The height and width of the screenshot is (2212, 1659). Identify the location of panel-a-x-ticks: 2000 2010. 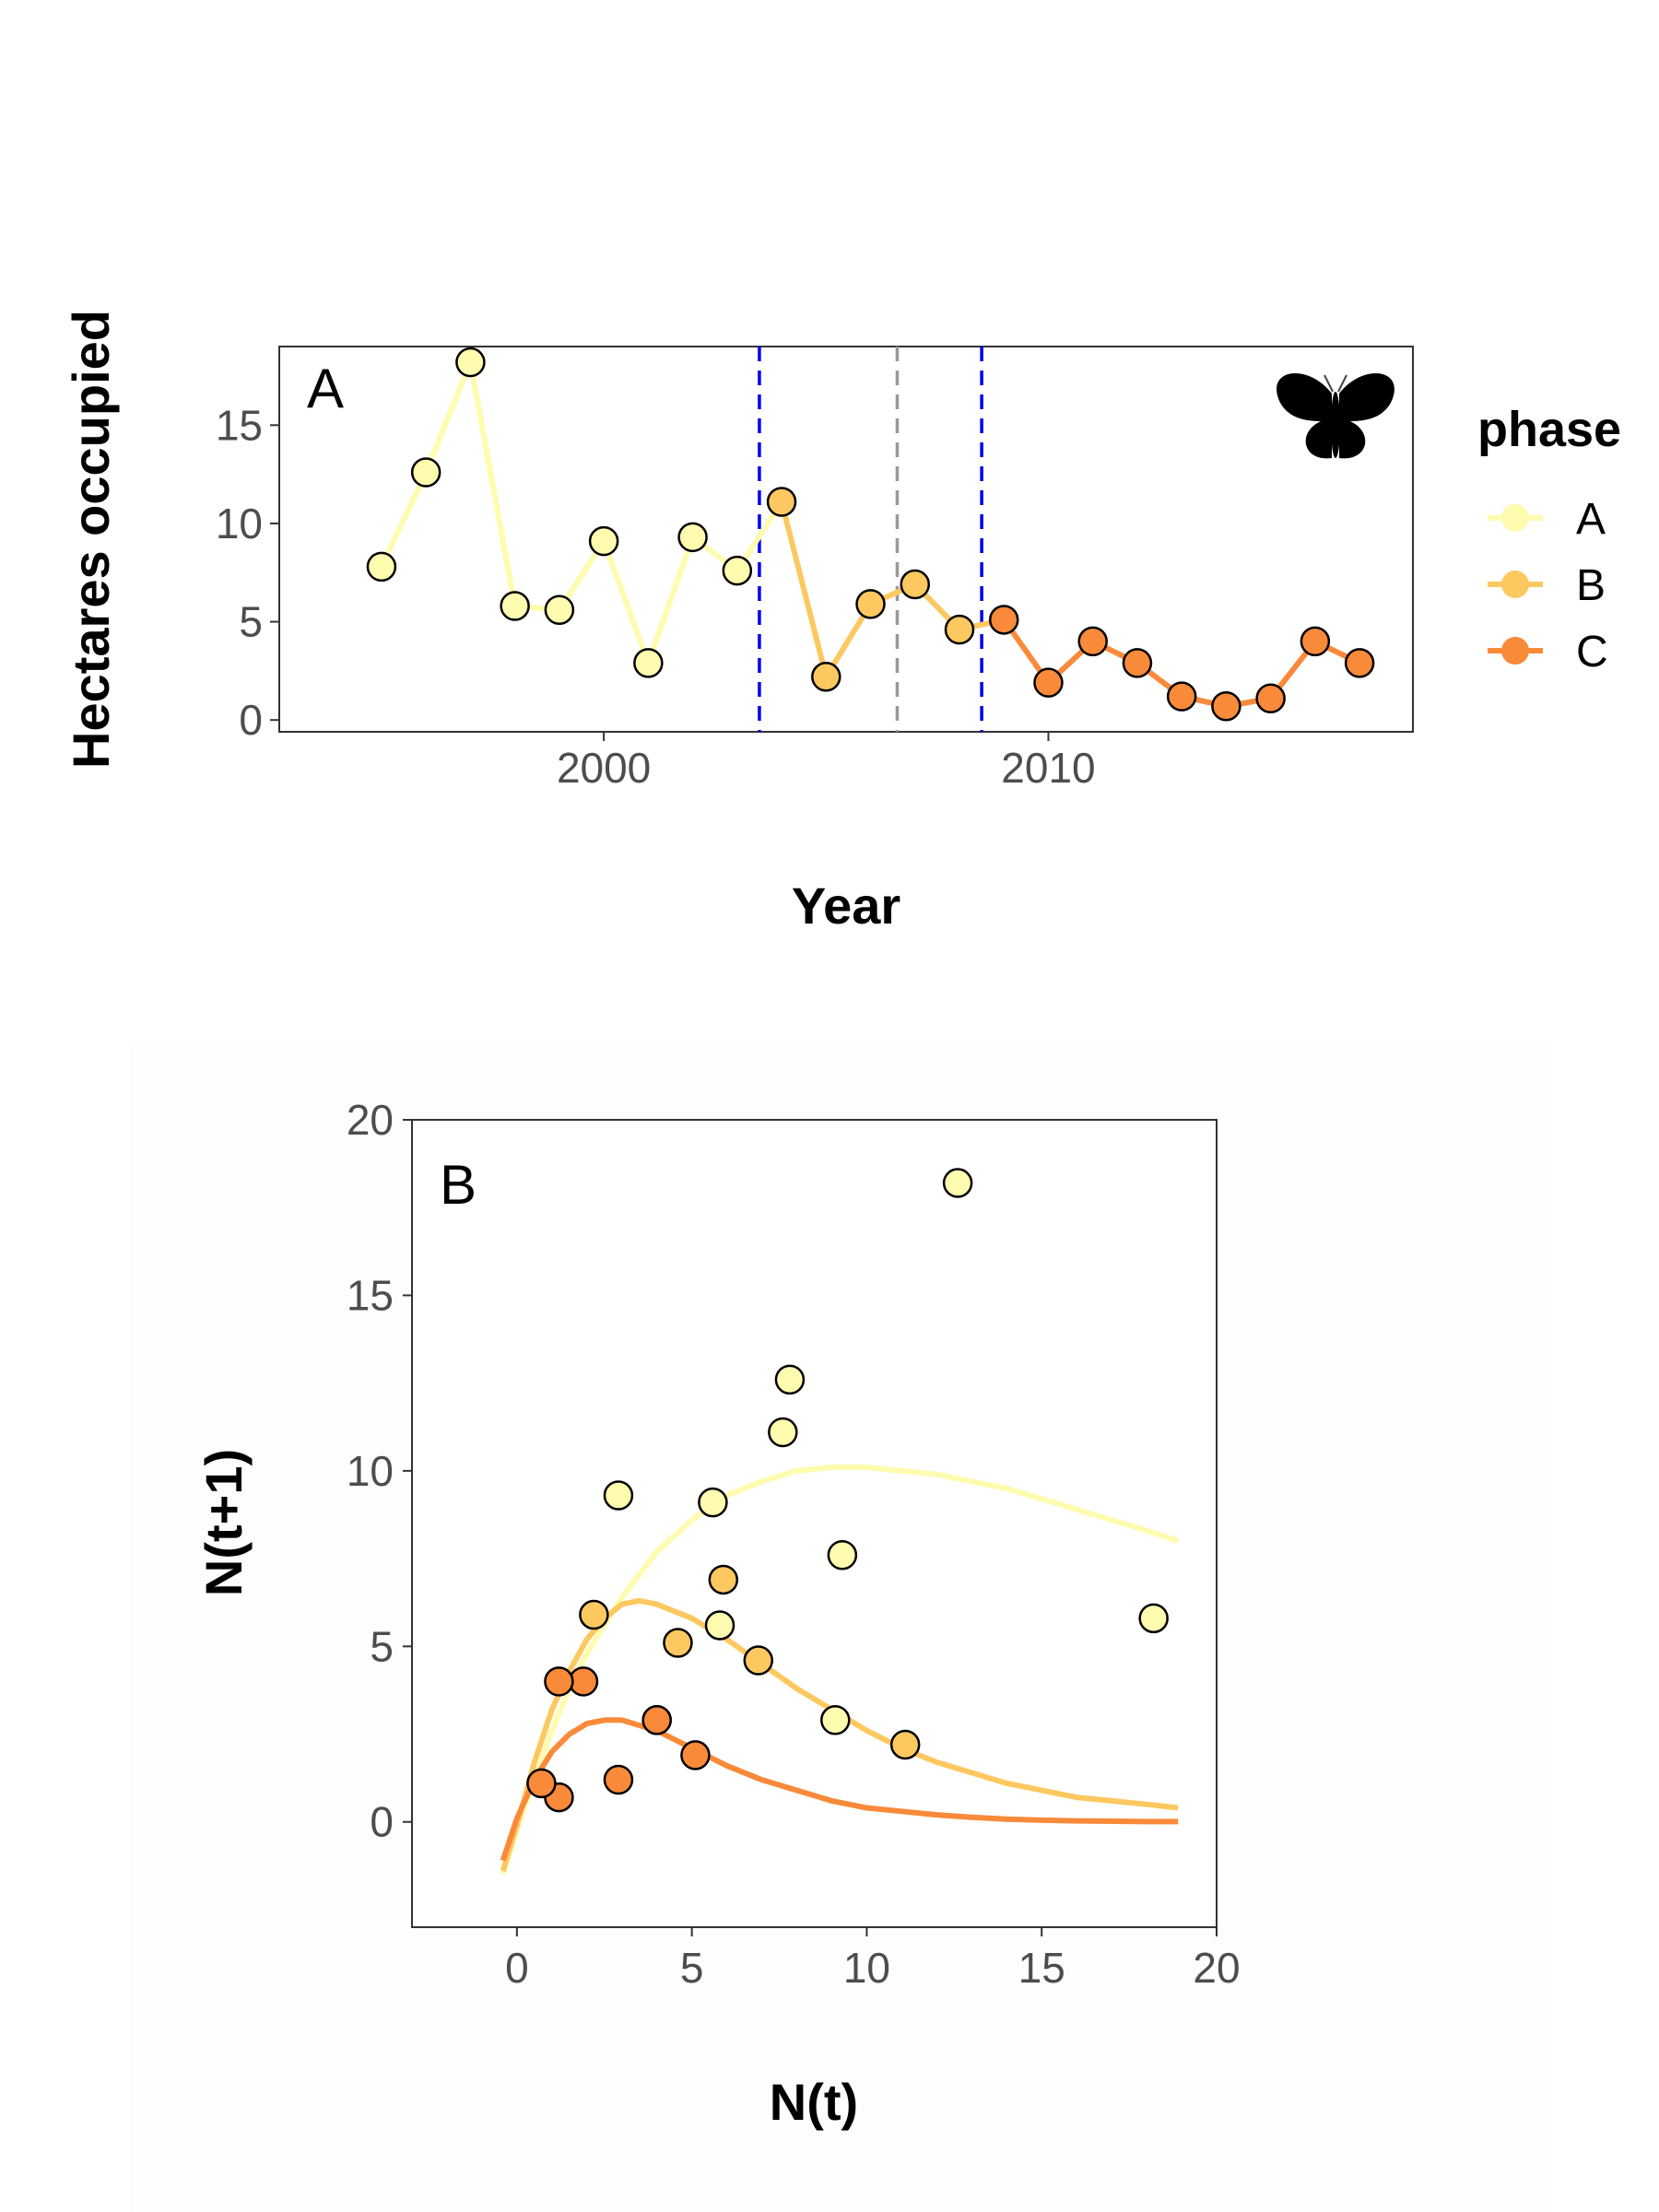
(826, 762).